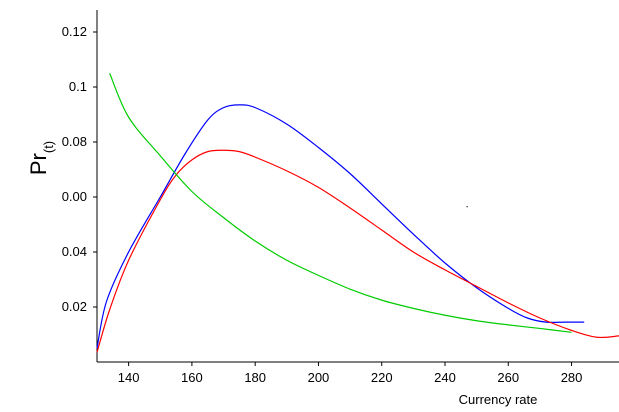  What do you see at coordinates (508, 377) in the screenshot?
I see `x-tick-label: 260` at bounding box center [508, 377].